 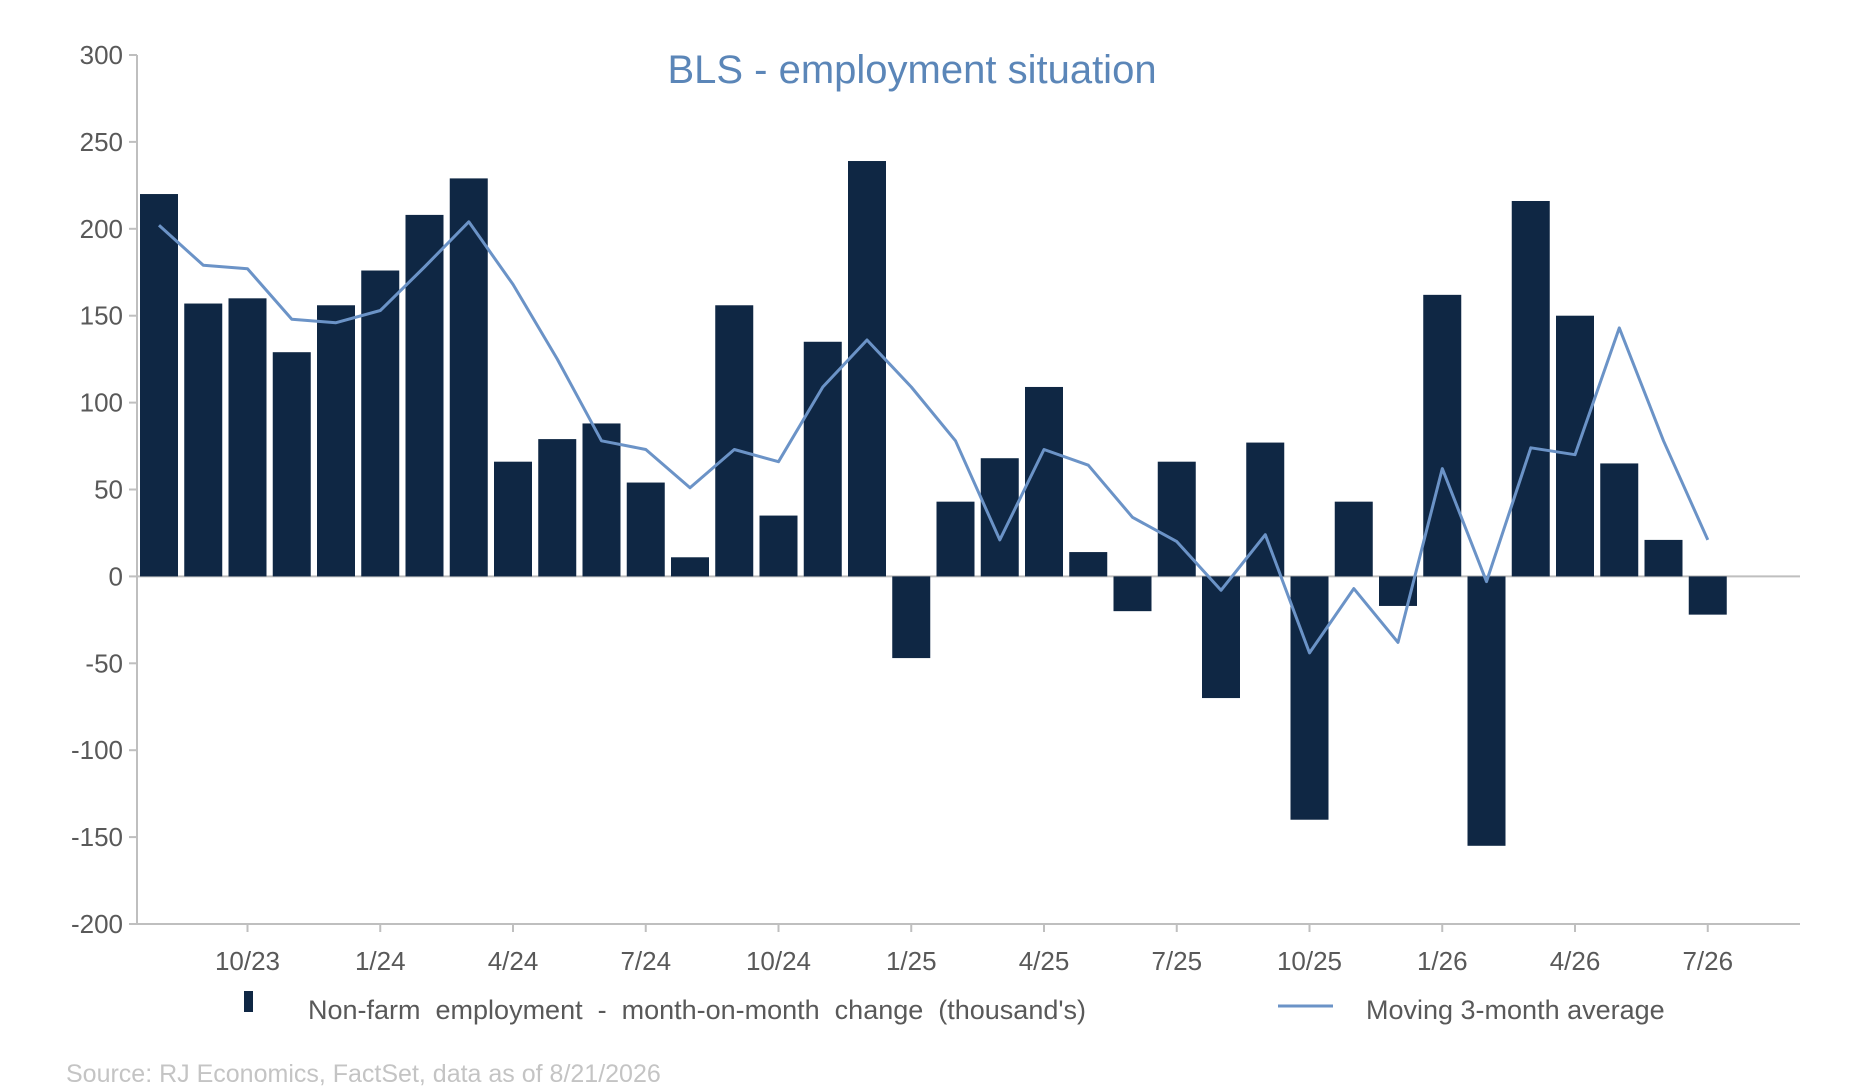 I want to click on y-axis: 300 250 200 150 100 50 0 -50 -100 -150 -200, so click(x=104, y=489).